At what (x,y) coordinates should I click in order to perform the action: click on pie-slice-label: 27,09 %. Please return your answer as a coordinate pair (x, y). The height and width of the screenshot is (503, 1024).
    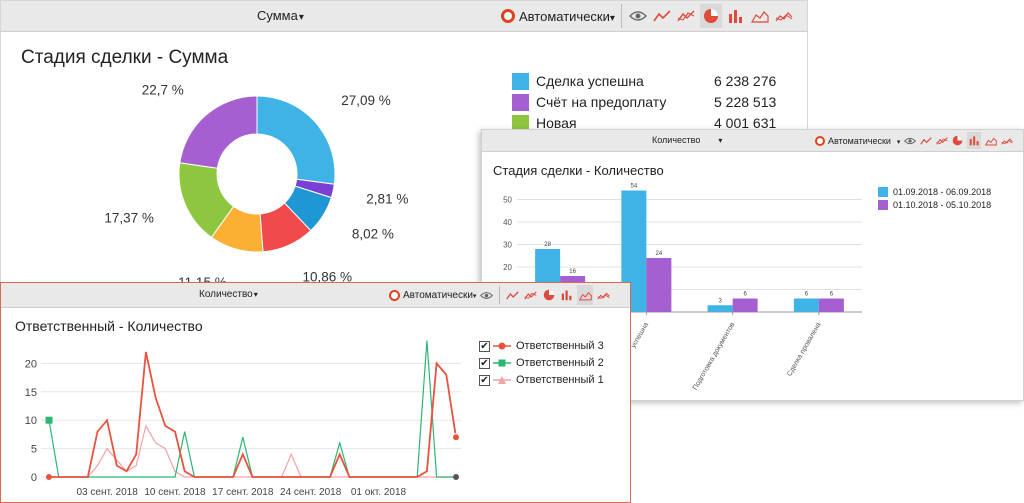
    Looking at the image, I should click on (366, 100).